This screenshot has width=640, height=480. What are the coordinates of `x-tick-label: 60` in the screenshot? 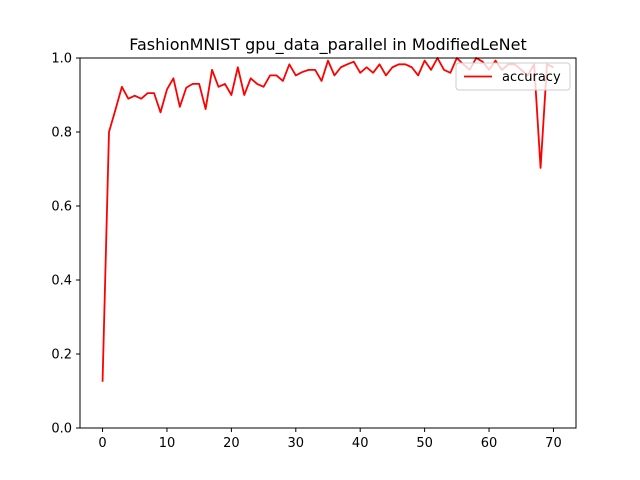 It's located at (489, 443).